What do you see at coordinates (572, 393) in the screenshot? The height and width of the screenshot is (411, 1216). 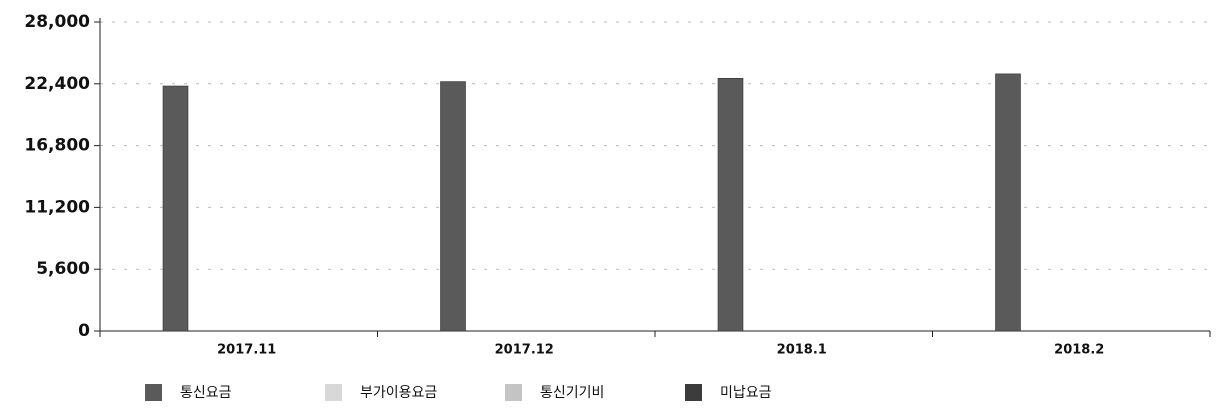 I see `legend-label: 통신기기비` at bounding box center [572, 393].